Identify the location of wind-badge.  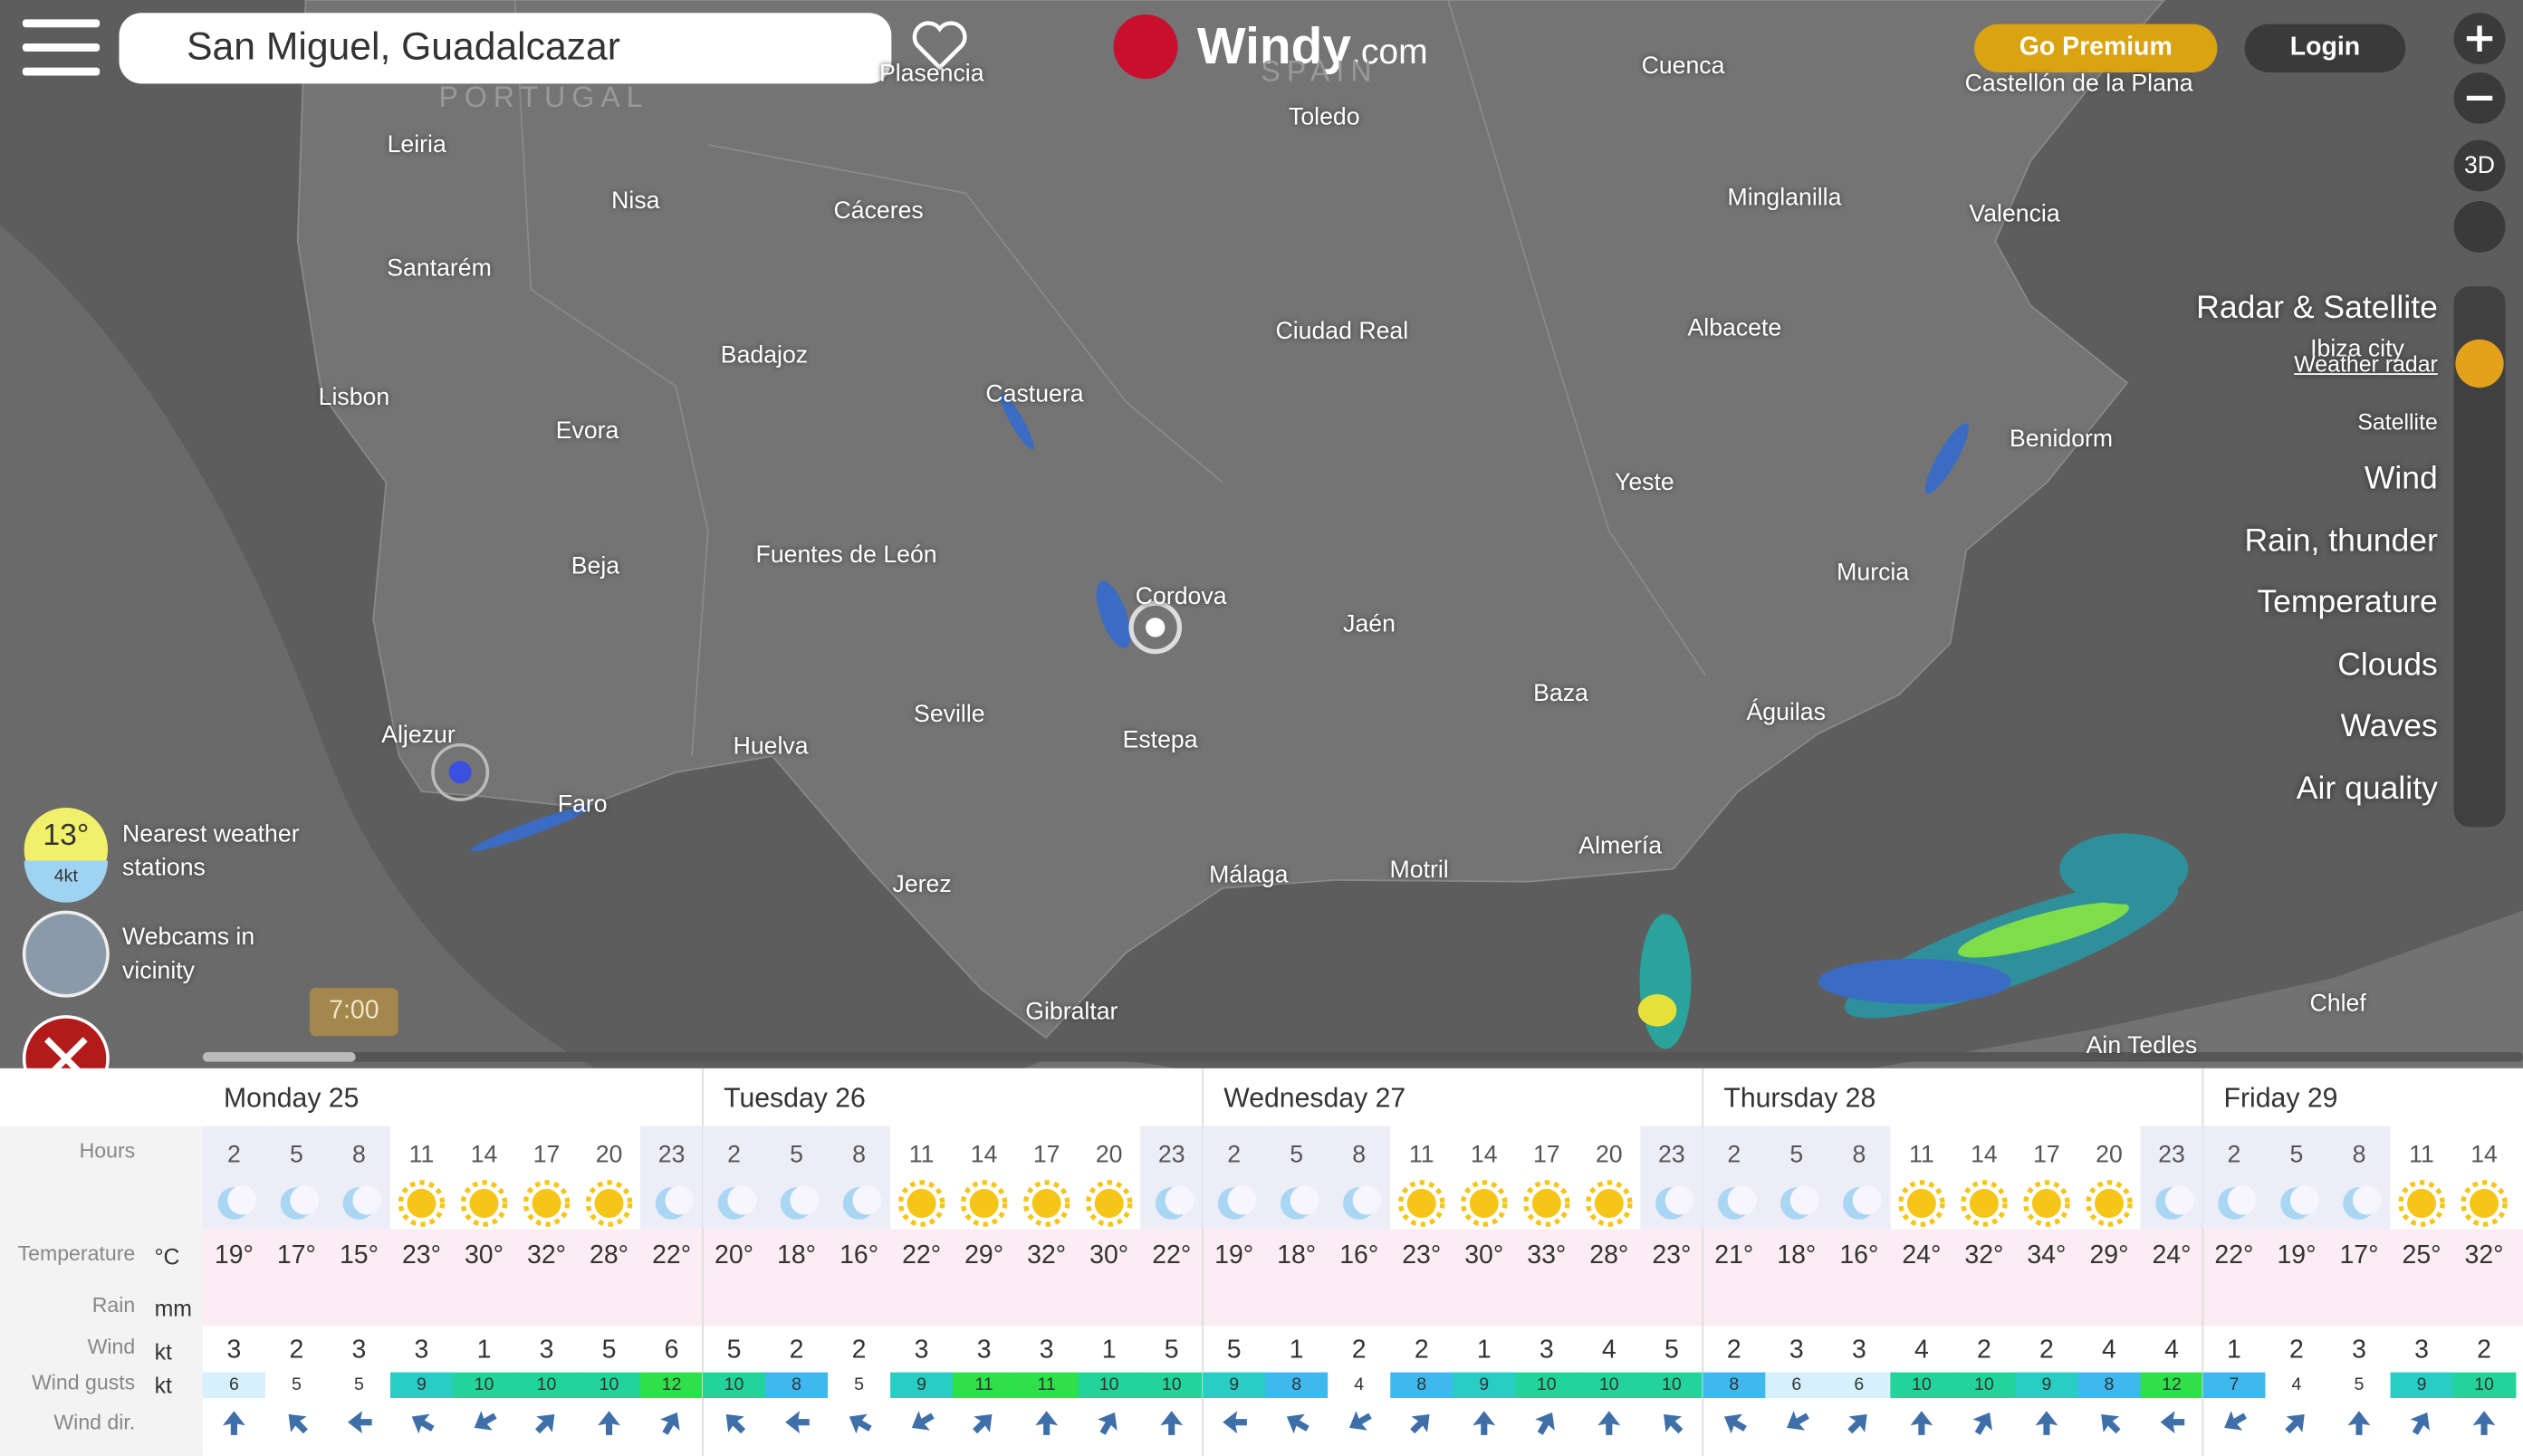
(66, 882).